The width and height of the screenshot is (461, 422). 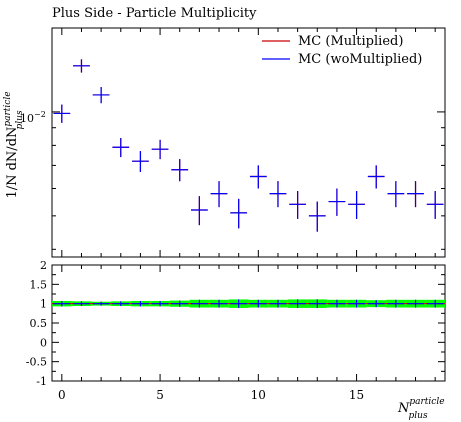 What do you see at coordinates (211, 395) in the screenshot?
I see `x-tick-labels: 0 5 10 15` at bounding box center [211, 395].